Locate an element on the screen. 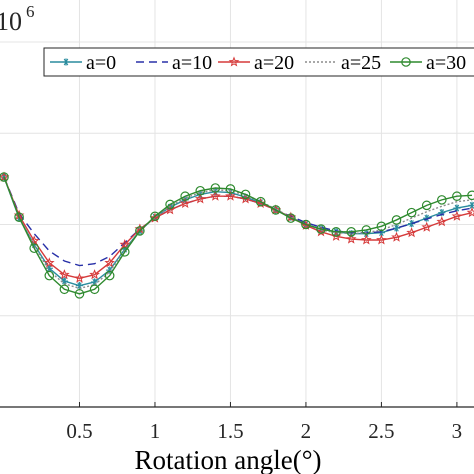 The width and height of the screenshot is (474, 474). legend-entry: a=20 is located at coordinates (256, 63).